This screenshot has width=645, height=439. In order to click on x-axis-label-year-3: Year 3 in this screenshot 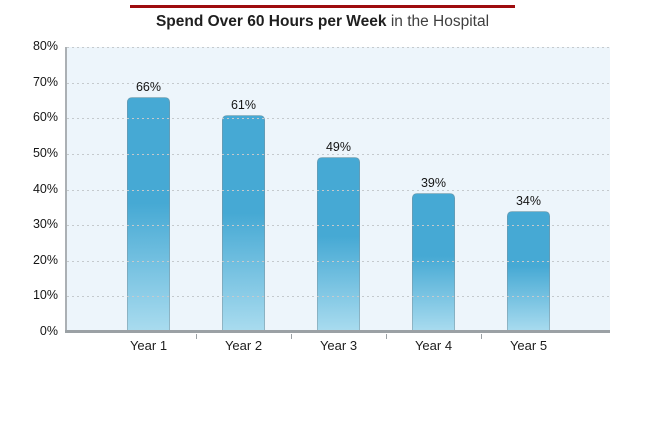, I will do `click(338, 345)`.